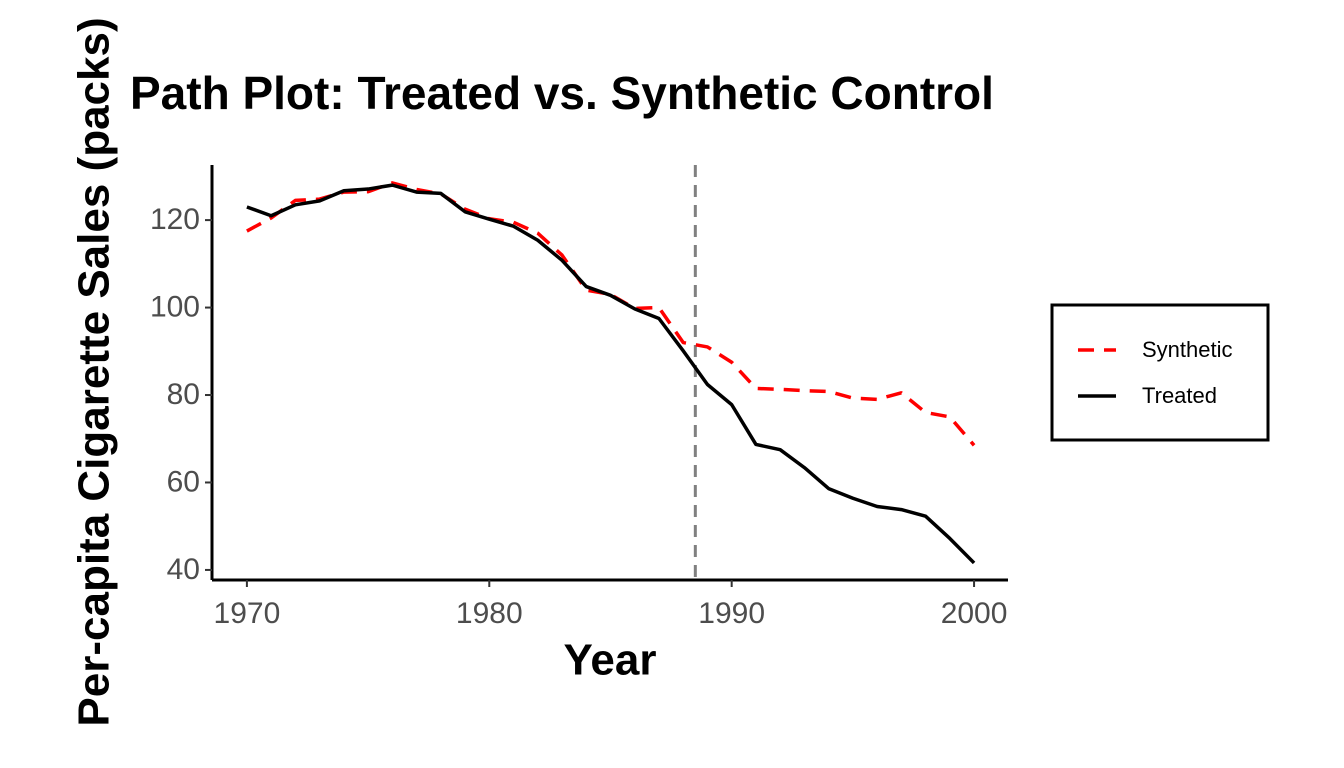 The image size is (1344, 768). I want to click on legend-label: Synthetic, so click(1187, 349).